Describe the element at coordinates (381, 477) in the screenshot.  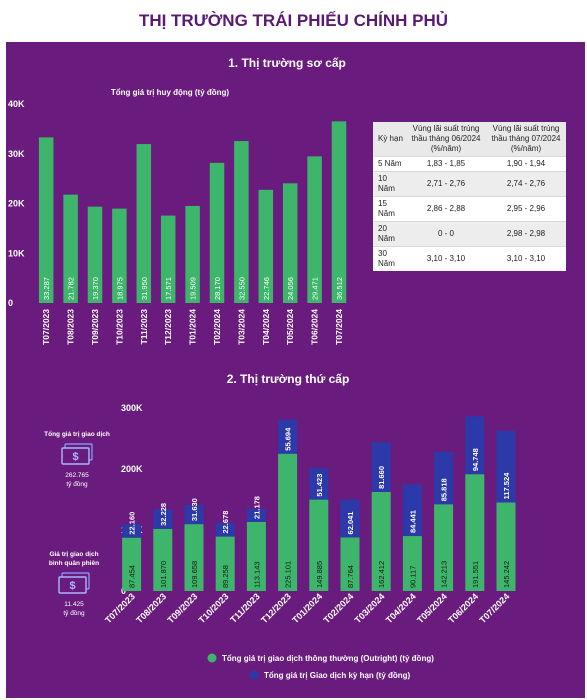
I see `data-label-repo: 81.660` at that location.